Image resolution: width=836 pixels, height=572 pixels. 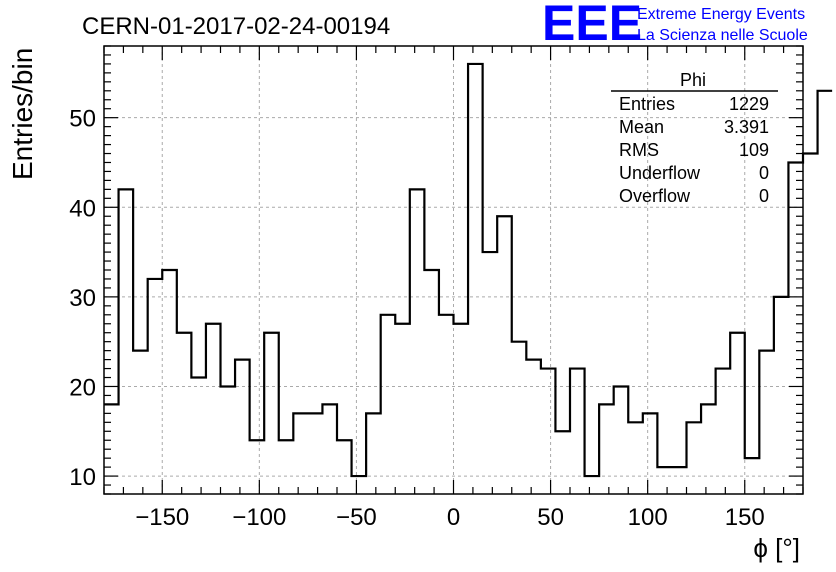 What do you see at coordinates (655, 196) in the screenshot?
I see `stats-row-label: Overflow` at bounding box center [655, 196].